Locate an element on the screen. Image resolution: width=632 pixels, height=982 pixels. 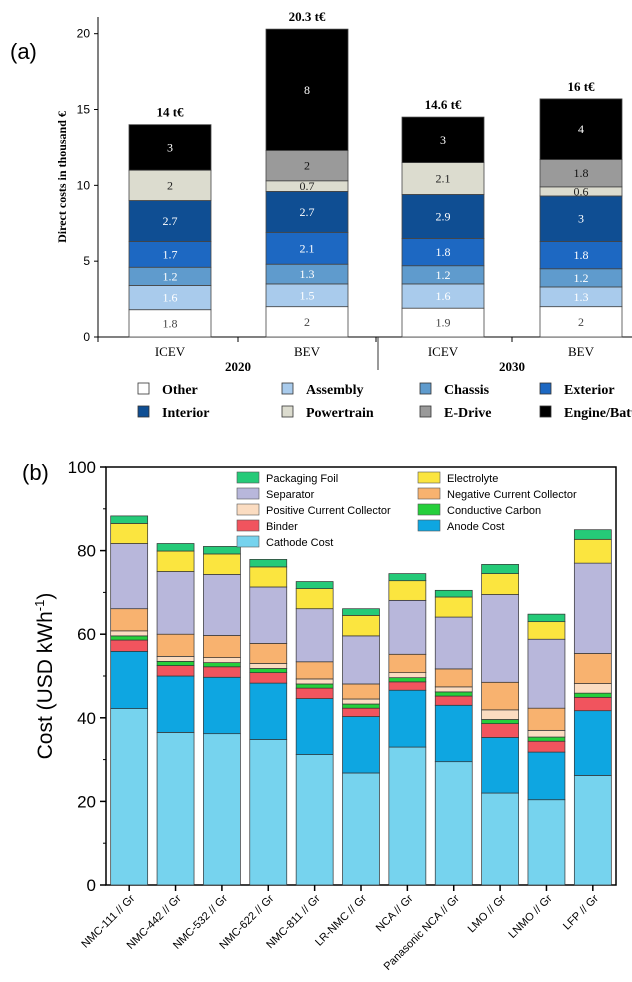
a-legend-swatch-powertrain is located at coordinates (287, 411).